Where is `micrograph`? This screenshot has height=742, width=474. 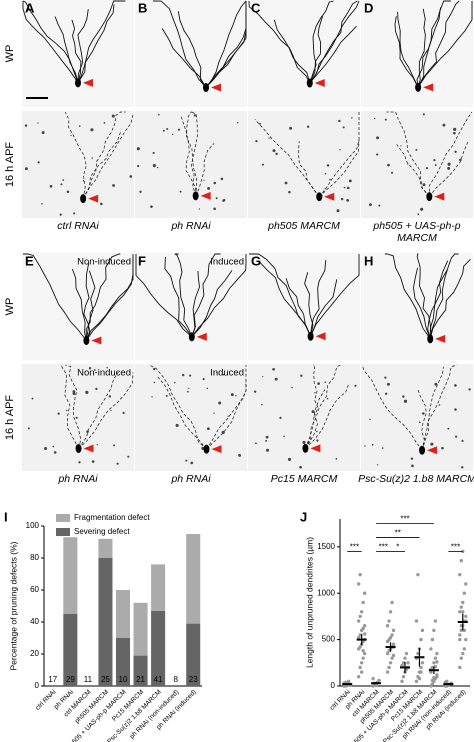 micrograph is located at coordinates (304, 164).